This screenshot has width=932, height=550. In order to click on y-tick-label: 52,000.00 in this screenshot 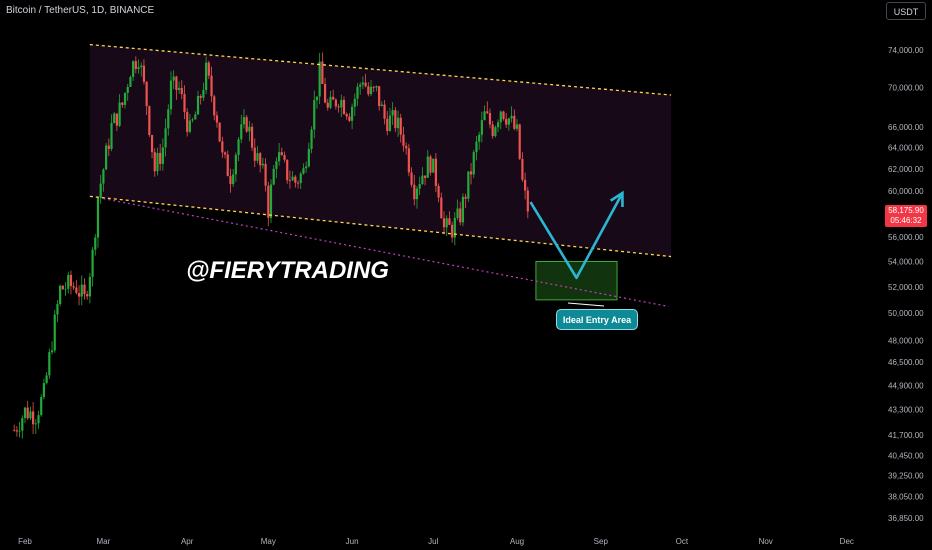, I will do `click(906, 287)`.